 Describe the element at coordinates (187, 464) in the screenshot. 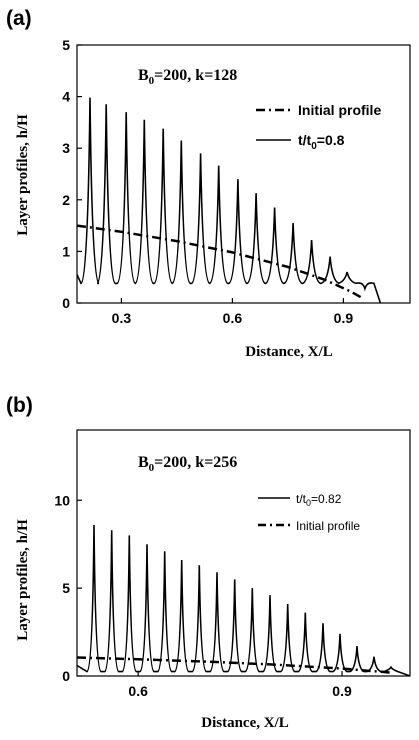

I see `panel-b-parameters: B0=200, k=256` at that location.